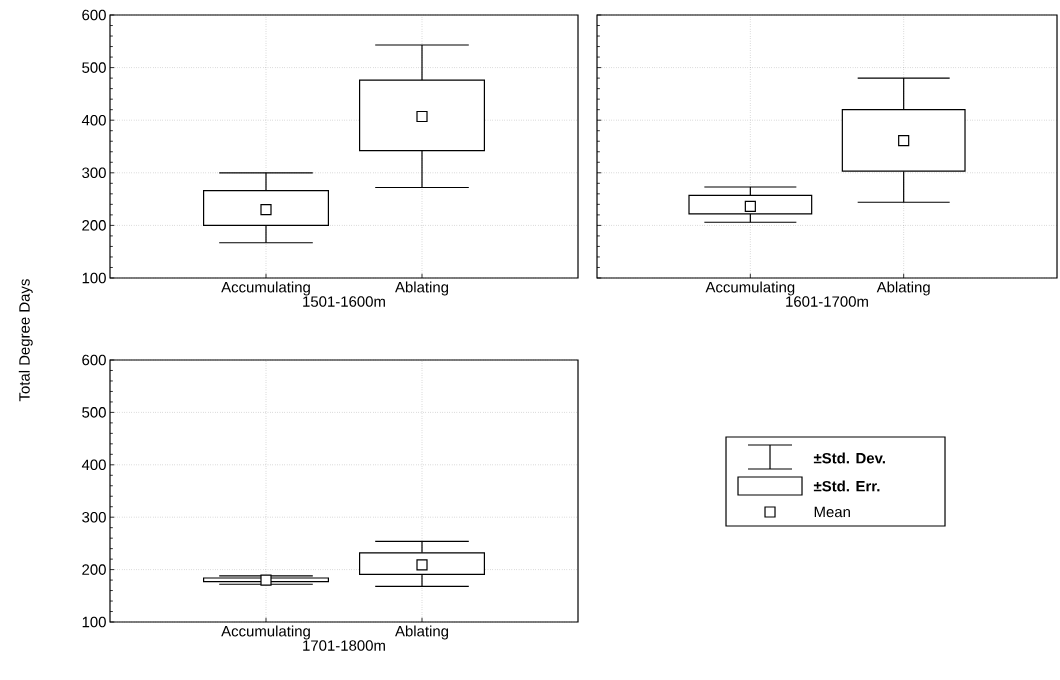  Describe the element at coordinates (849, 458) in the screenshot. I see `text: ±Std. Dev.` at that location.